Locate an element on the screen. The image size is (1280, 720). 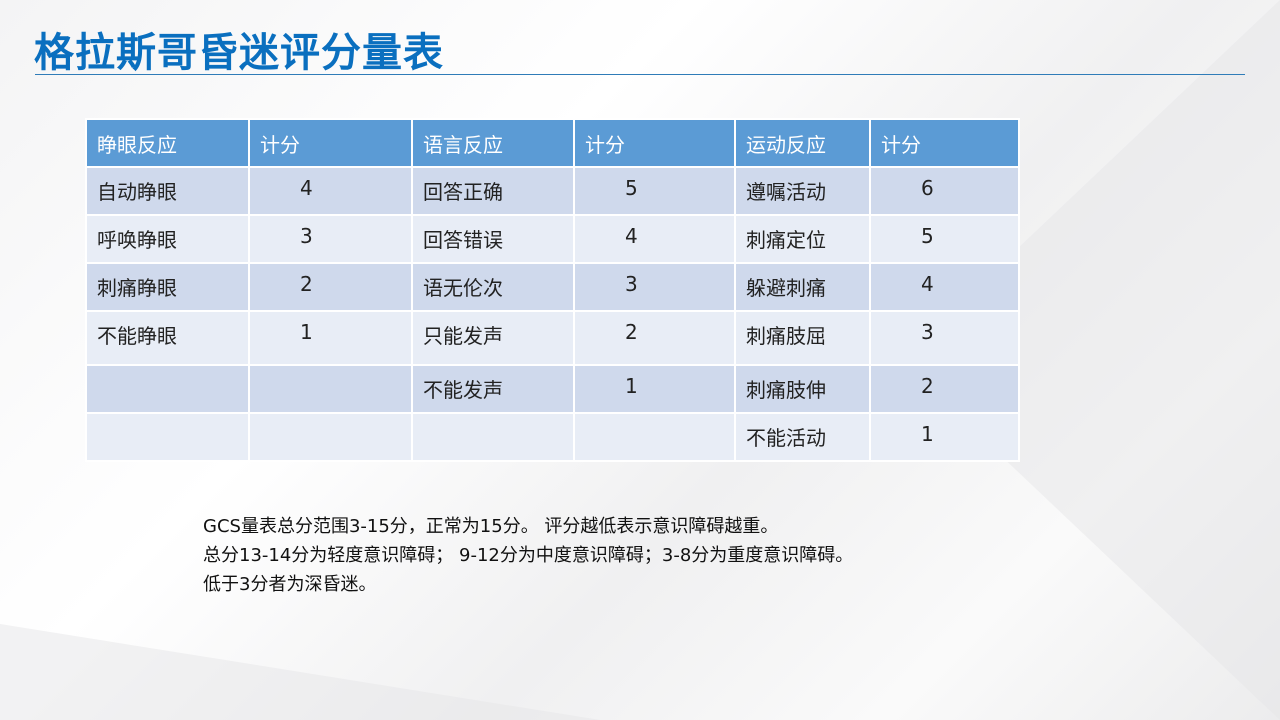
page-title: 格拉斯哥昏迷评分量表 is located at coordinates (239, 53).